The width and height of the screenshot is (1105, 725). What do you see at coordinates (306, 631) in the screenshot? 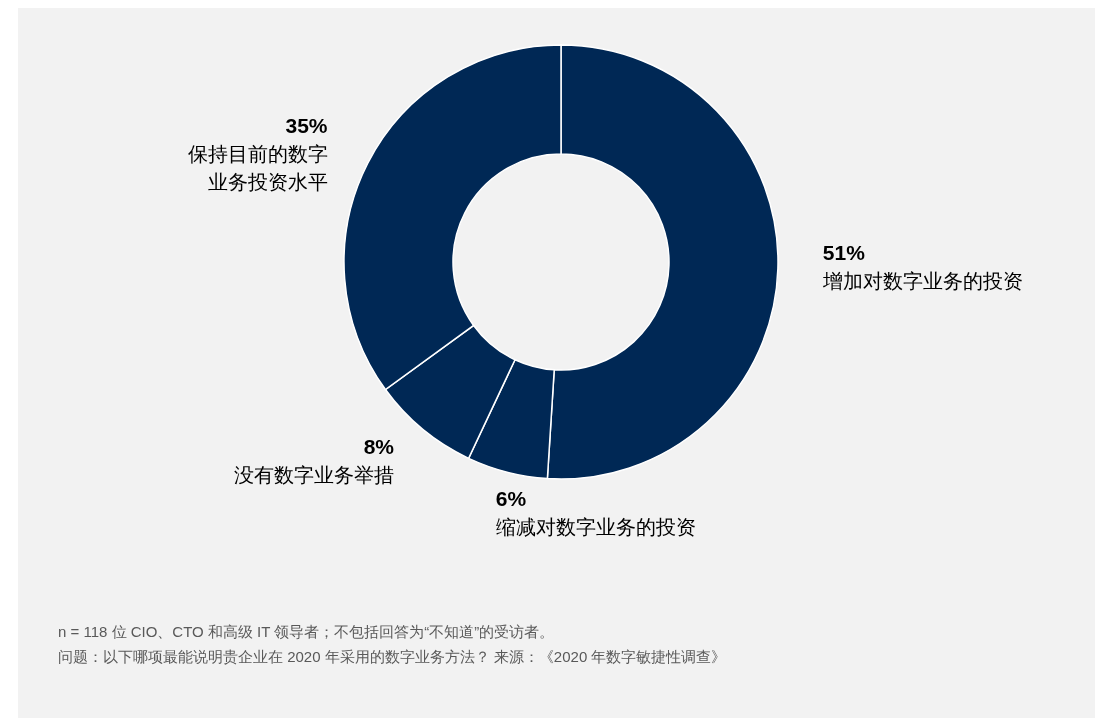
I see `text: n = 118 位 CIO、CTO 和高级 IT 领导者；不包括回答为“不知道”的受访者。` at bounding box center [306, 631].